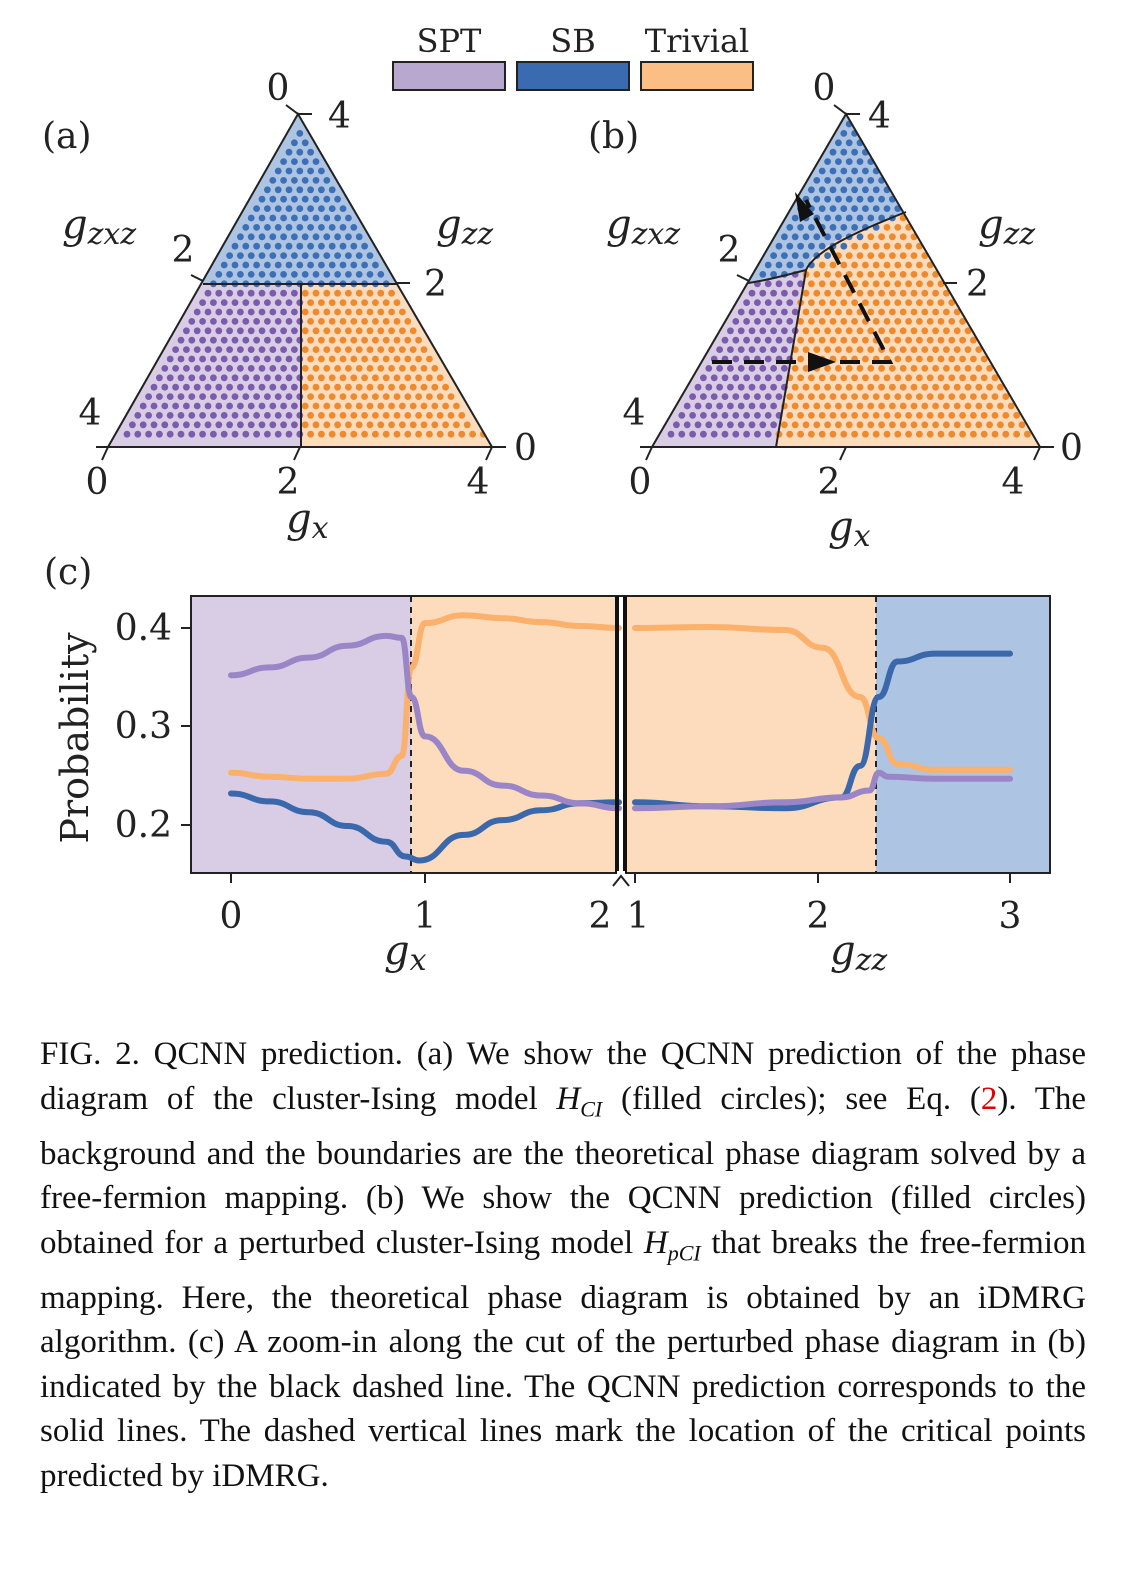 Image resolution: width=1148 pixels, height=1592 pixels. What do you see at coordinates (525, 448) in the screenshot?
I see `panel-a-right-tick-0: 0` at bounding box center [525, 448].